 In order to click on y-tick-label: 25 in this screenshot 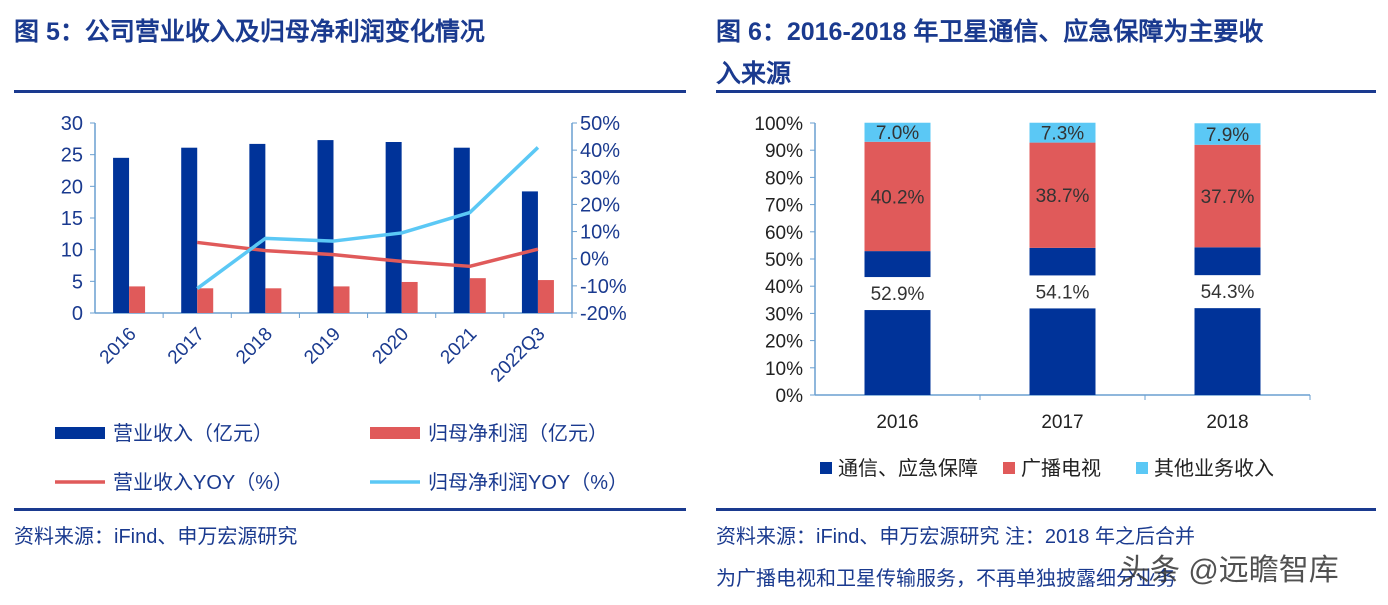, I will do `click(72, 156)`.